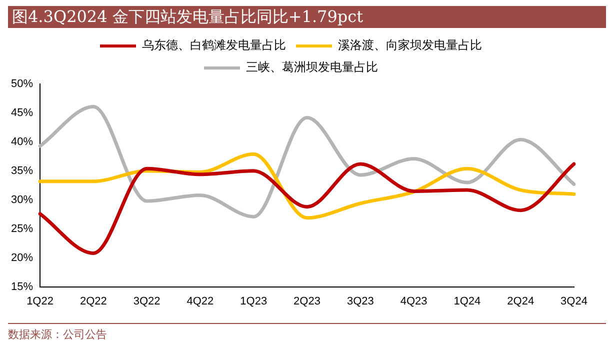  I want to click on x-tick-label: 1Q22, so click(40, 301).